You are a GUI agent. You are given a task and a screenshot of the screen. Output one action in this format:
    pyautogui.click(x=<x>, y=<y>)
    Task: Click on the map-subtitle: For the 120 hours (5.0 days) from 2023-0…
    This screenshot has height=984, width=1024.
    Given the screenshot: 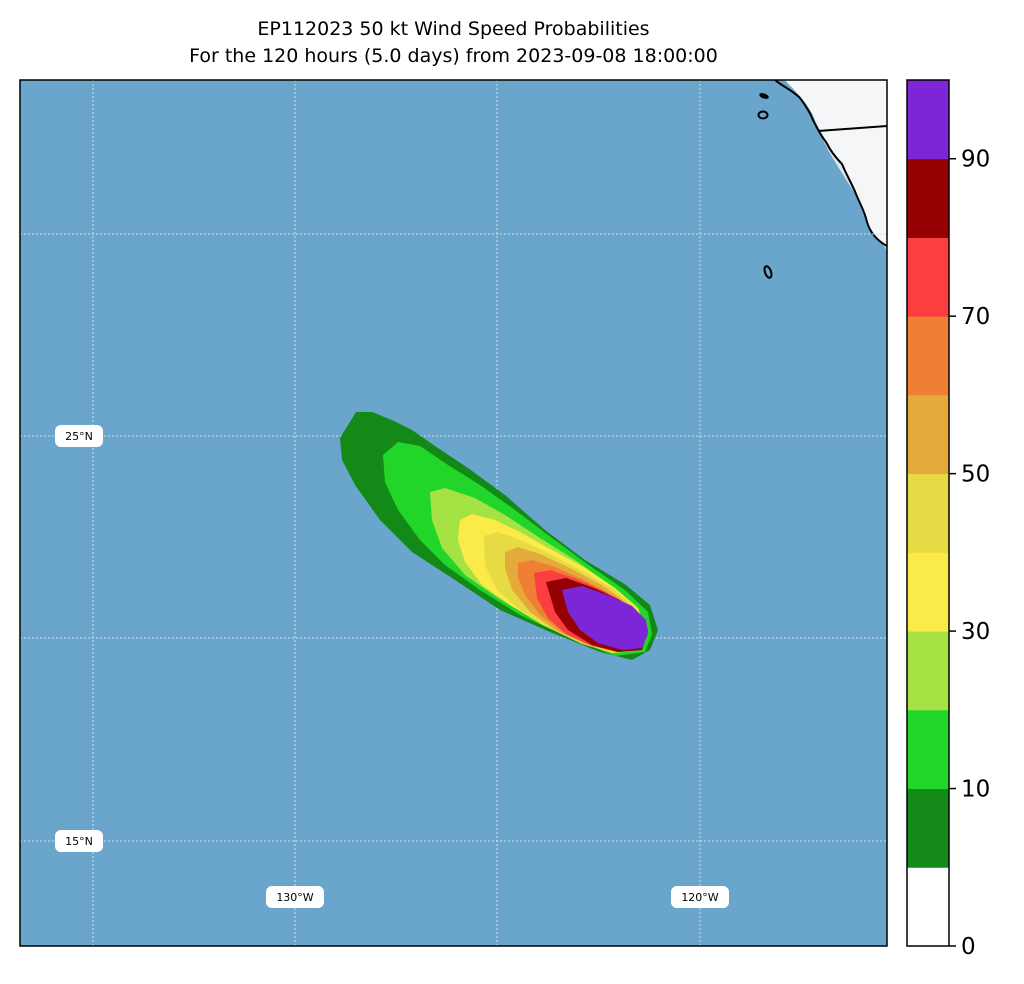 What is the action you would take?
    pyautogui.click(x=453, y=56)
    